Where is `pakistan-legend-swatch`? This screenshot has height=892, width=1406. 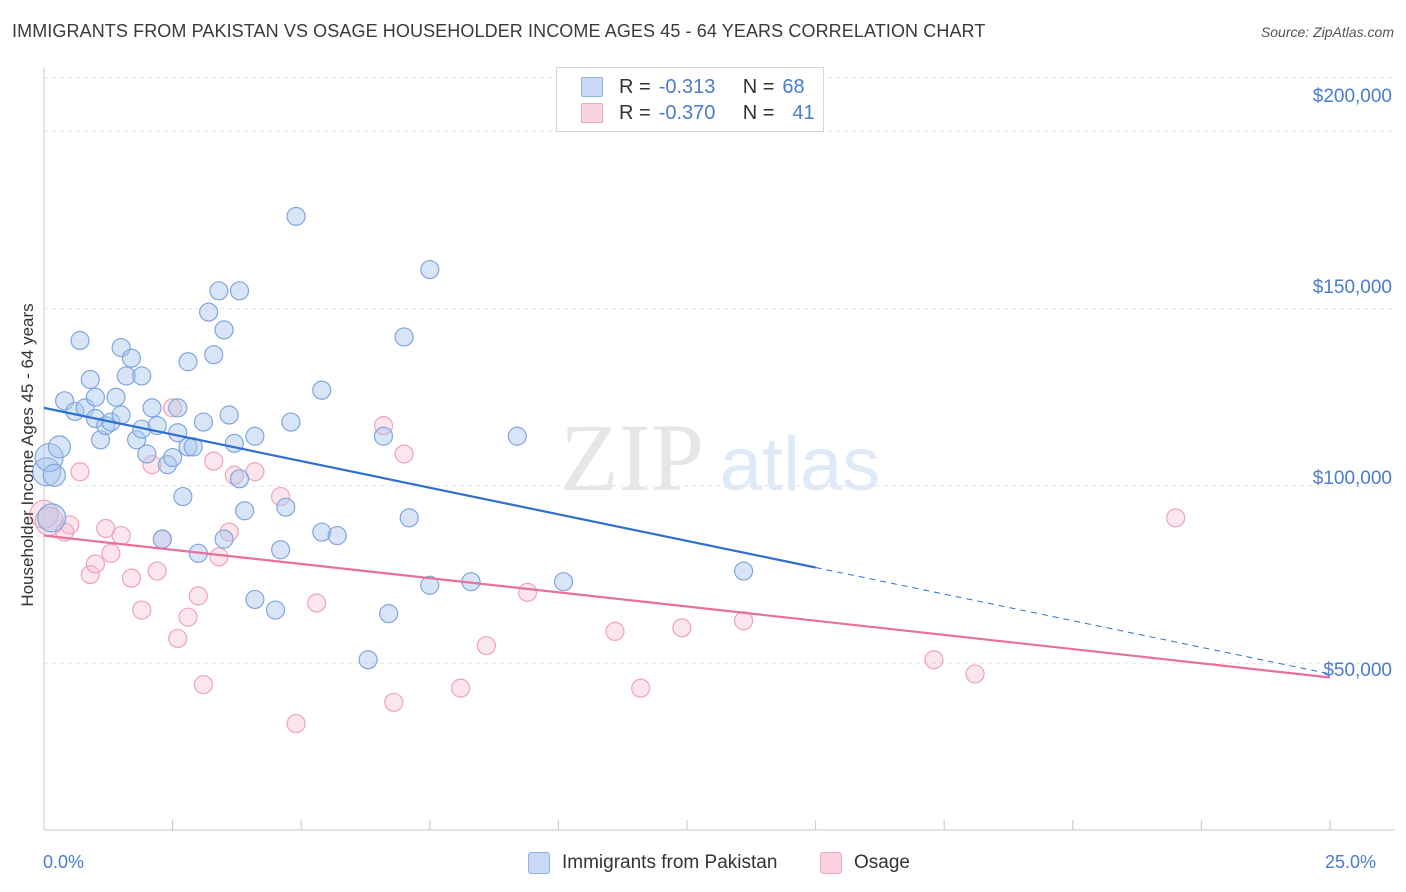 pakistan-legend-swatch is located at coordinates (539, 863).